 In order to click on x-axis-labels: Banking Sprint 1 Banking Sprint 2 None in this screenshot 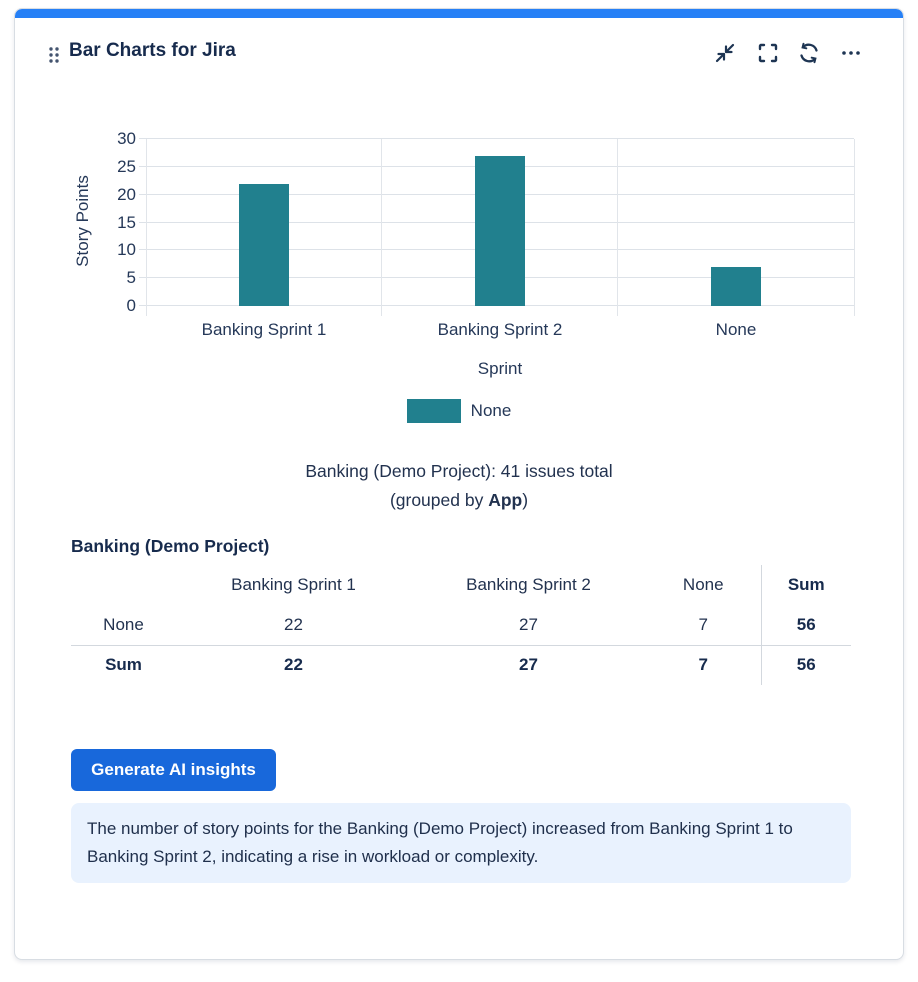, I will do `click(500, 330)`.